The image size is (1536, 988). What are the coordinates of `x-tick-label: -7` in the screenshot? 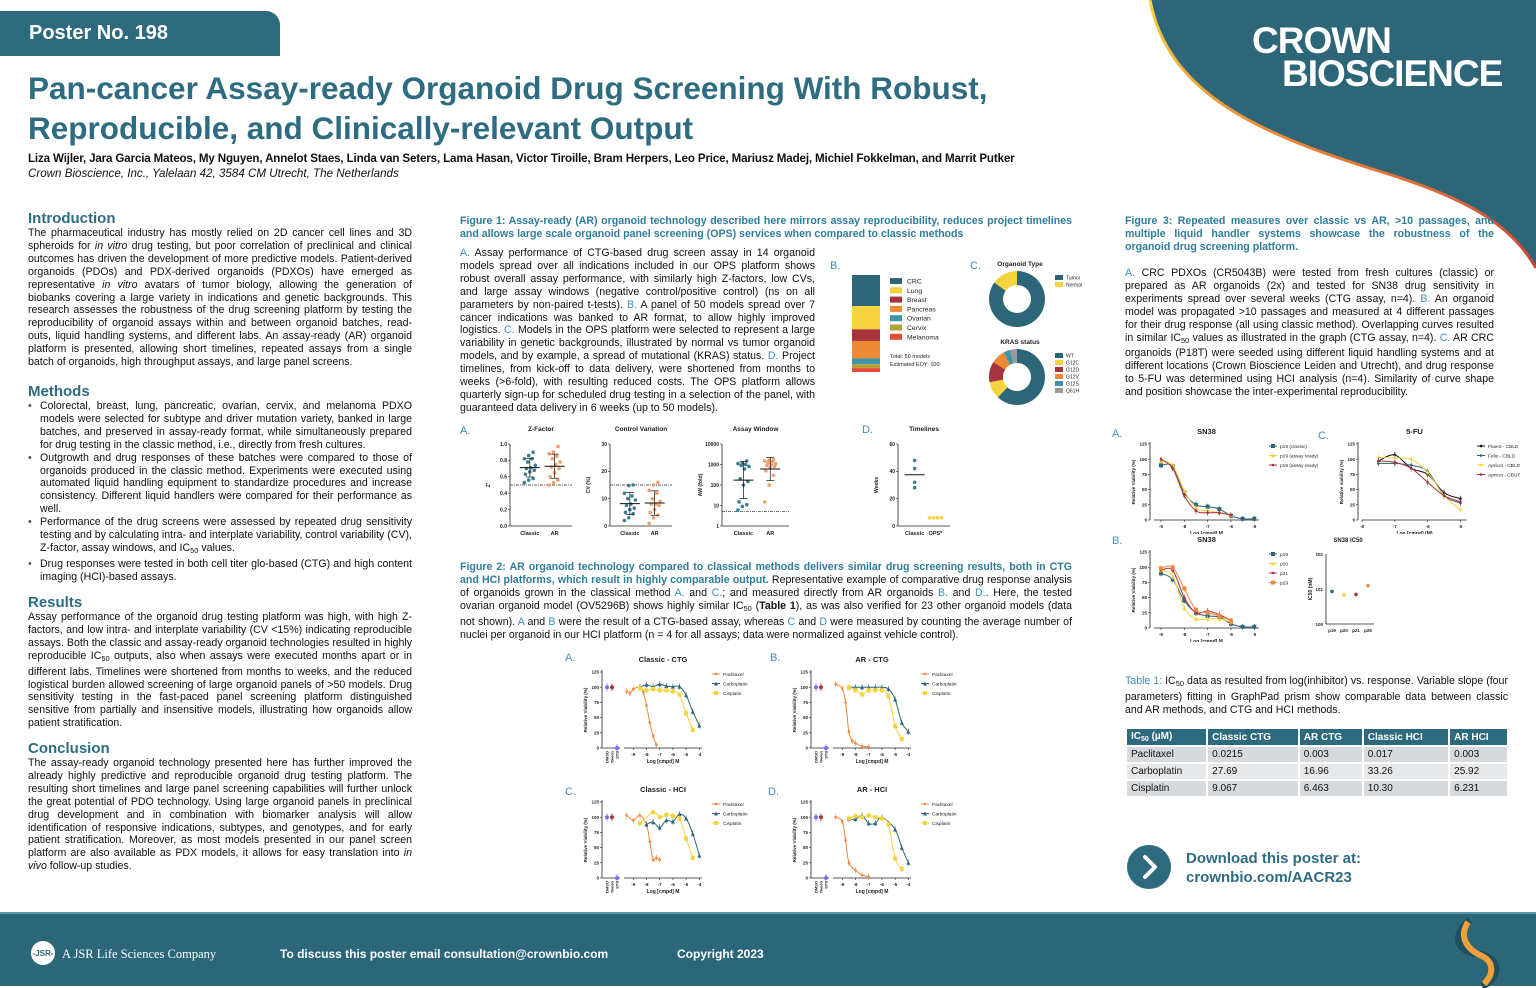 It's located at (869, 754).